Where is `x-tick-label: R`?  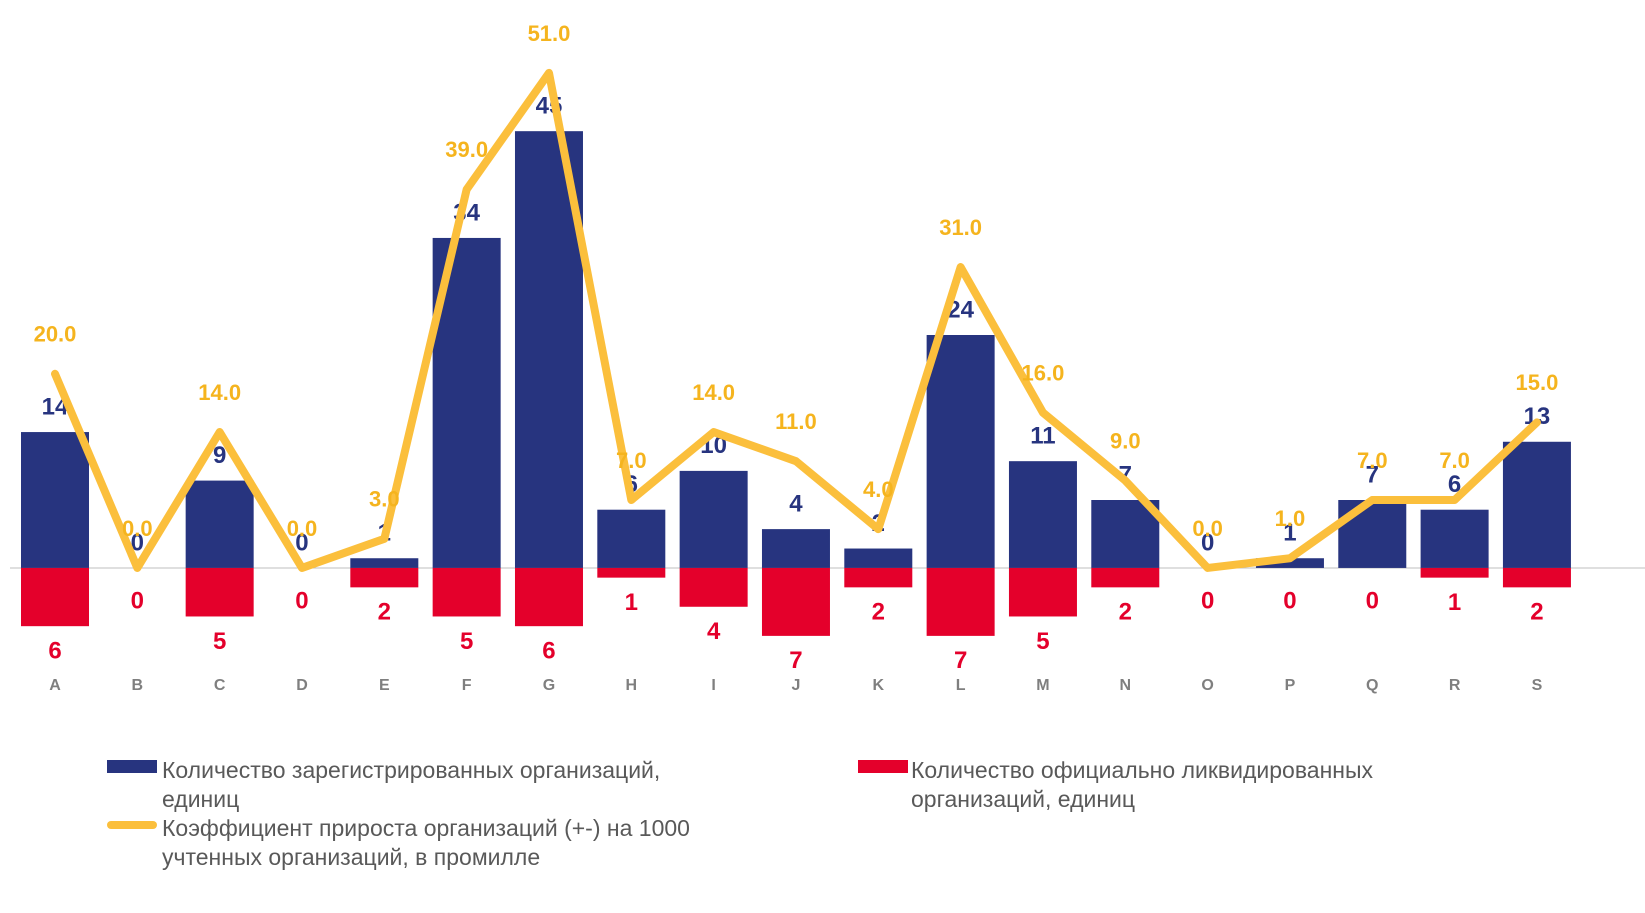 x-tick-label: R is located at coordinates (1455, 685).